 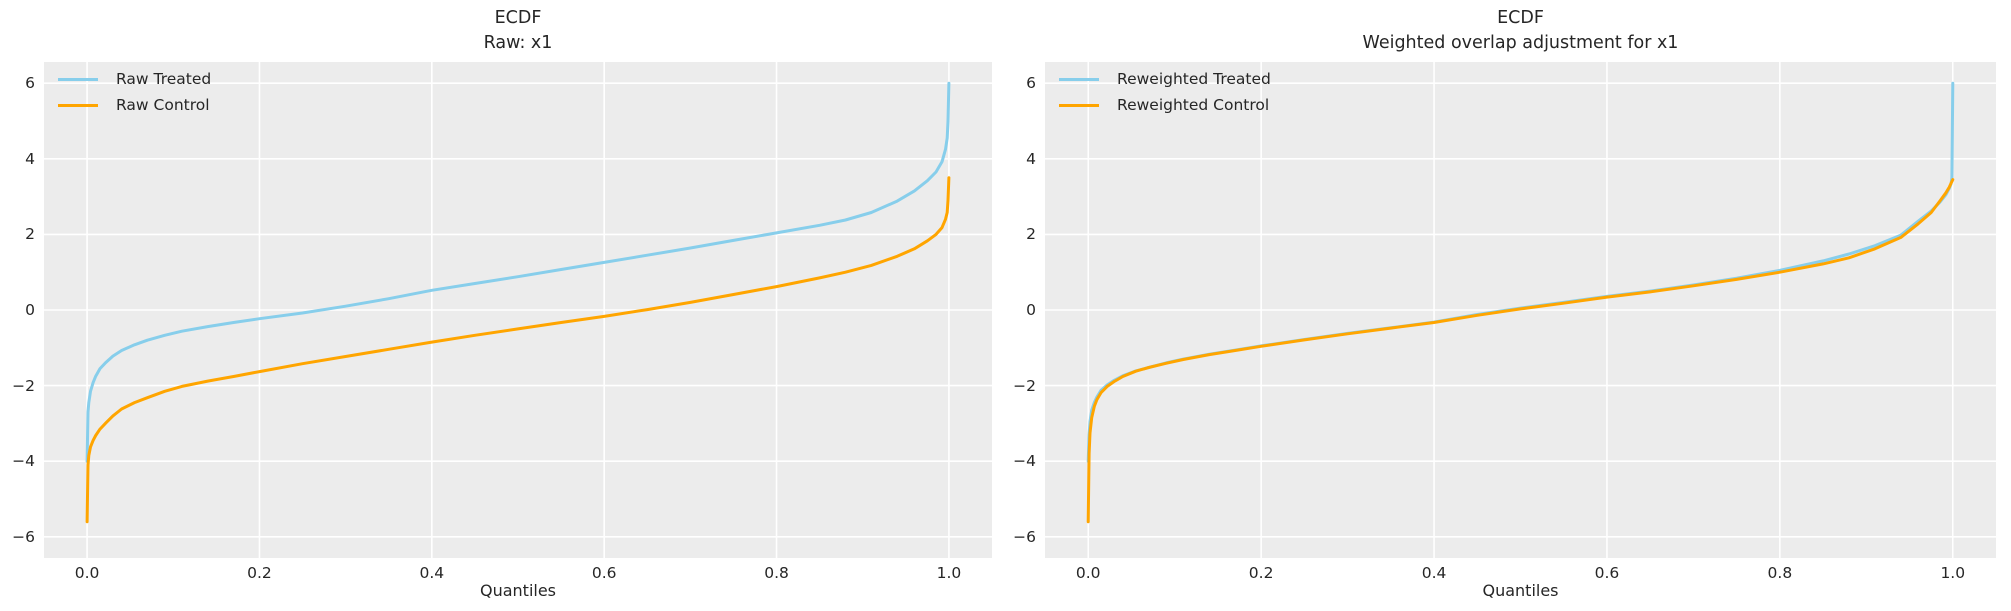 I want to click on legend-label: Raw Control, so click(x=163, y=105).